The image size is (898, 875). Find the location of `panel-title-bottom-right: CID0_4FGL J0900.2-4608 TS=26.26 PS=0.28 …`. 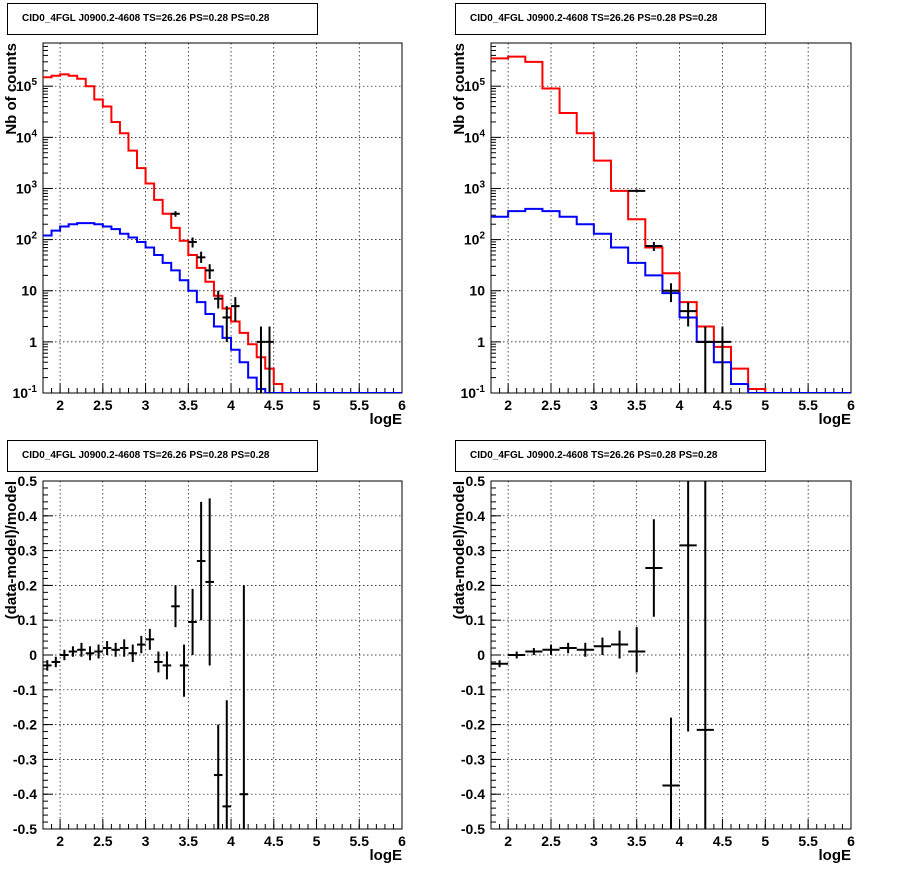

panel-title-bottom-right: CID0_4FGL J0900.2-4608 TS=26.26 PS=0.28 … is located at coordinates (610, 456).